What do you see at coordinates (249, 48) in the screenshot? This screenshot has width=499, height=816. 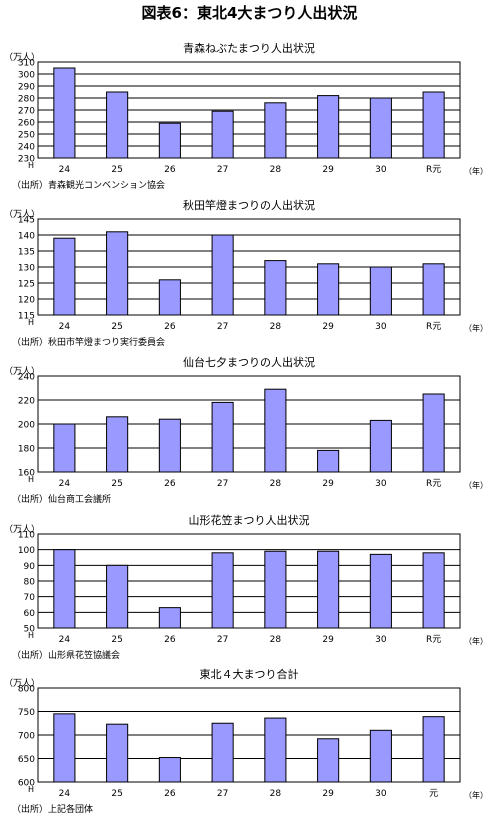 I see `chart-title: 青森ねぶたまつり人出状況` at bounding box center [249, 48].